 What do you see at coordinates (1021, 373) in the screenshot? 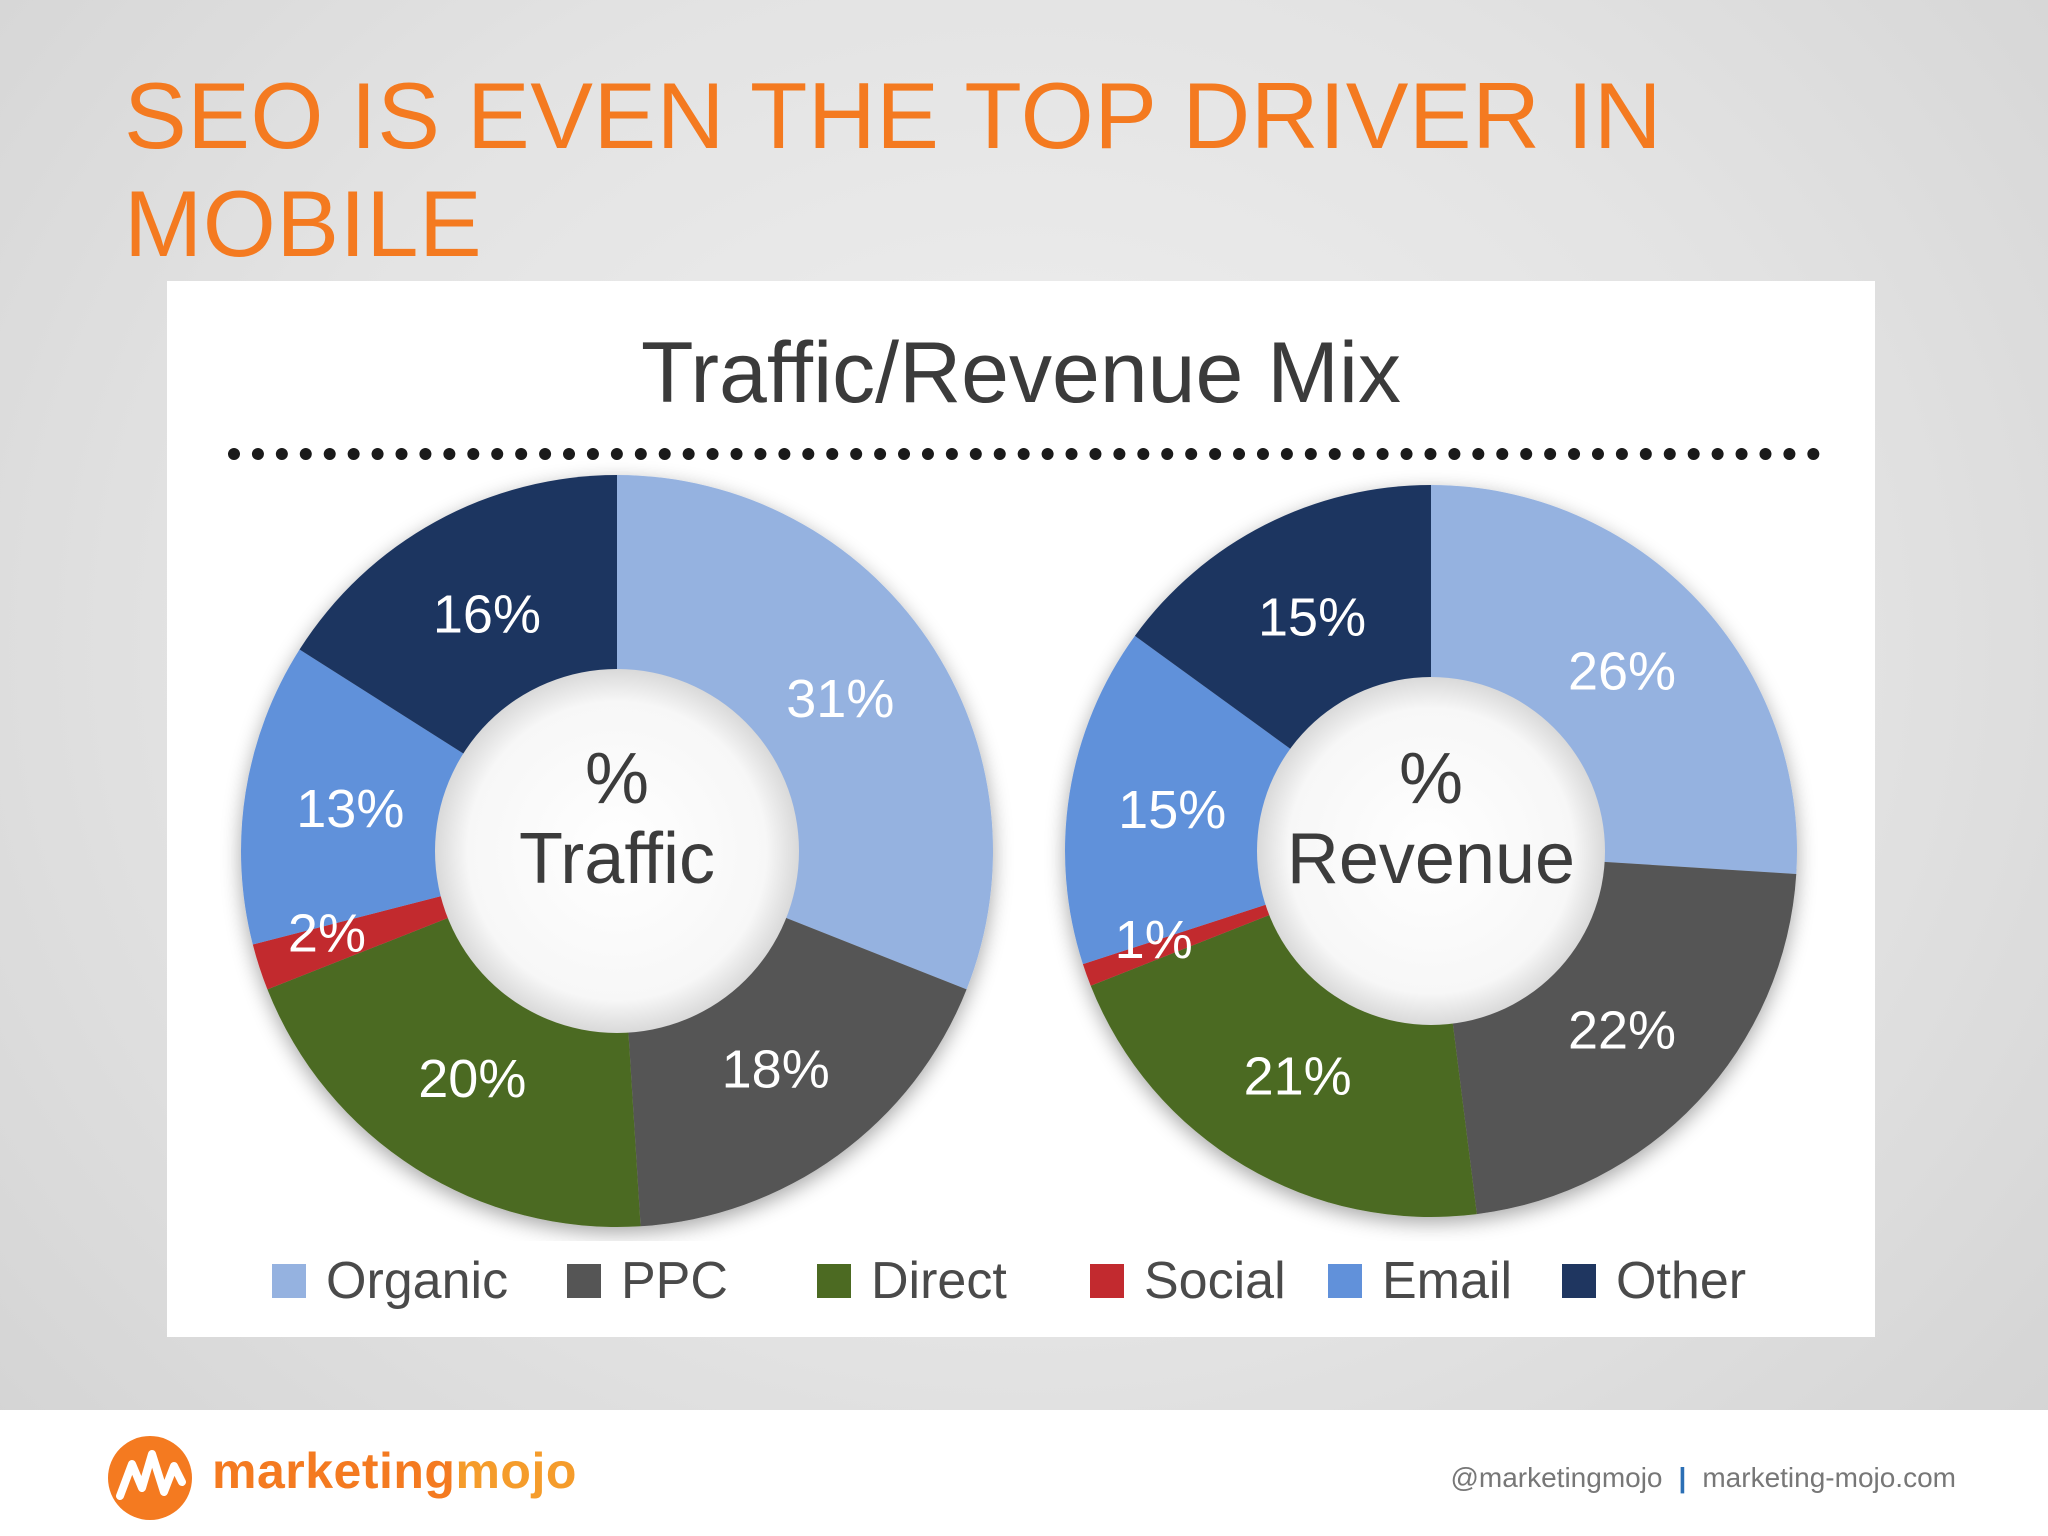
I see `chart-title: Traffic/Revenue Mix` at bounding box center [1021, 373].